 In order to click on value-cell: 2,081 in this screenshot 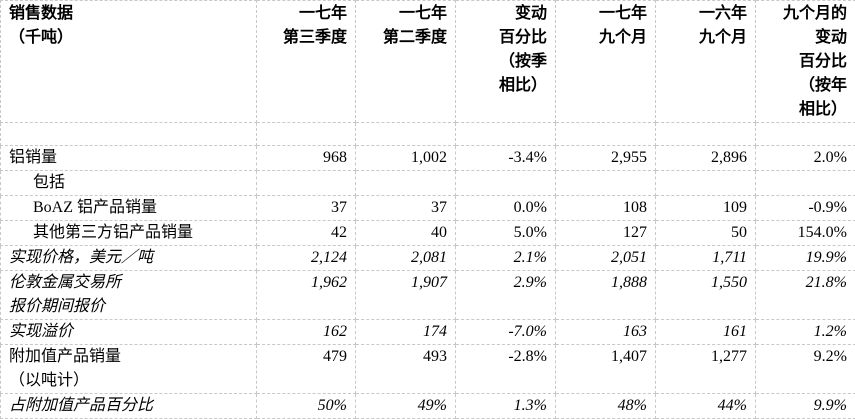, I will do `click(405, 258)`.